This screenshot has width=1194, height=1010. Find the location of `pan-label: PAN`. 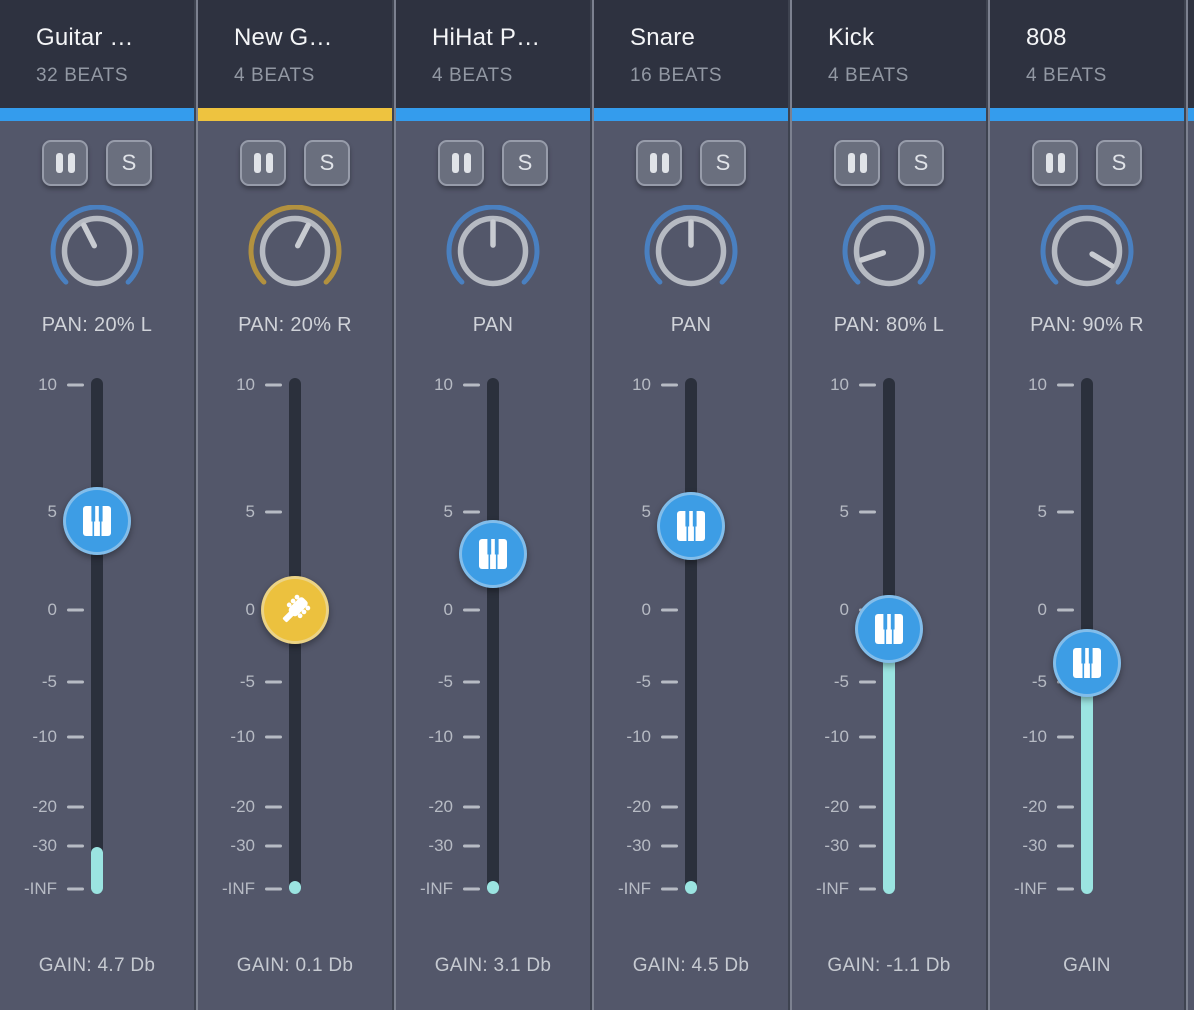

pan-label: PAN is located at coordinates (691, 325).